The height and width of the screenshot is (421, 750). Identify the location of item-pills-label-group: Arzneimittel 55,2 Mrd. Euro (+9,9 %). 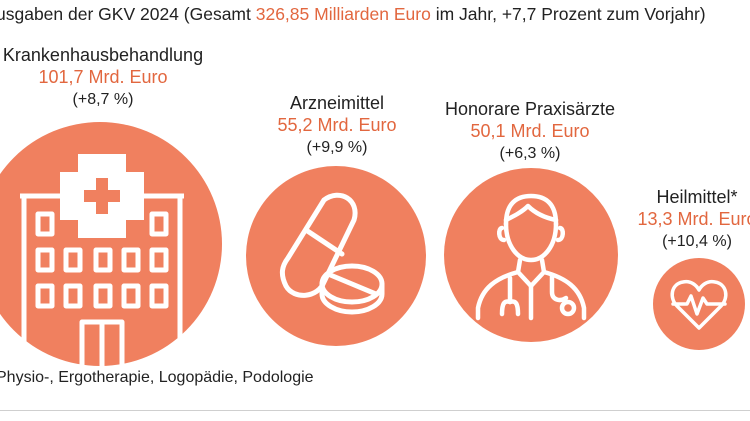
(337, 126).